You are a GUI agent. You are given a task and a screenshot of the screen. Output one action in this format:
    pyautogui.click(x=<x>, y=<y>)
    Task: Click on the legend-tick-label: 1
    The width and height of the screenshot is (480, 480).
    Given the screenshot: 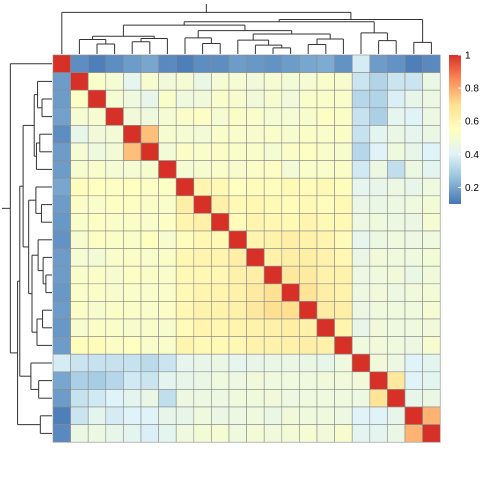 What is the action you would take?
    pyautogui.click(x=468, y=56)
    